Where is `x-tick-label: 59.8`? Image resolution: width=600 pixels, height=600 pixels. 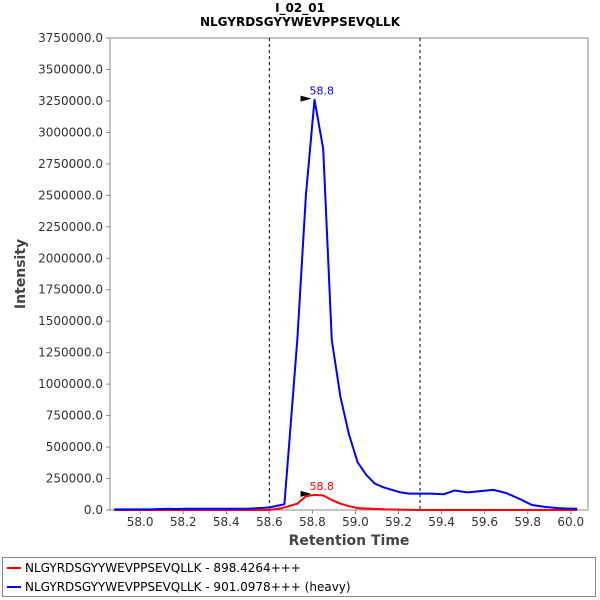
x-tick-label: 59.8 is located at coordinates (527, 522).